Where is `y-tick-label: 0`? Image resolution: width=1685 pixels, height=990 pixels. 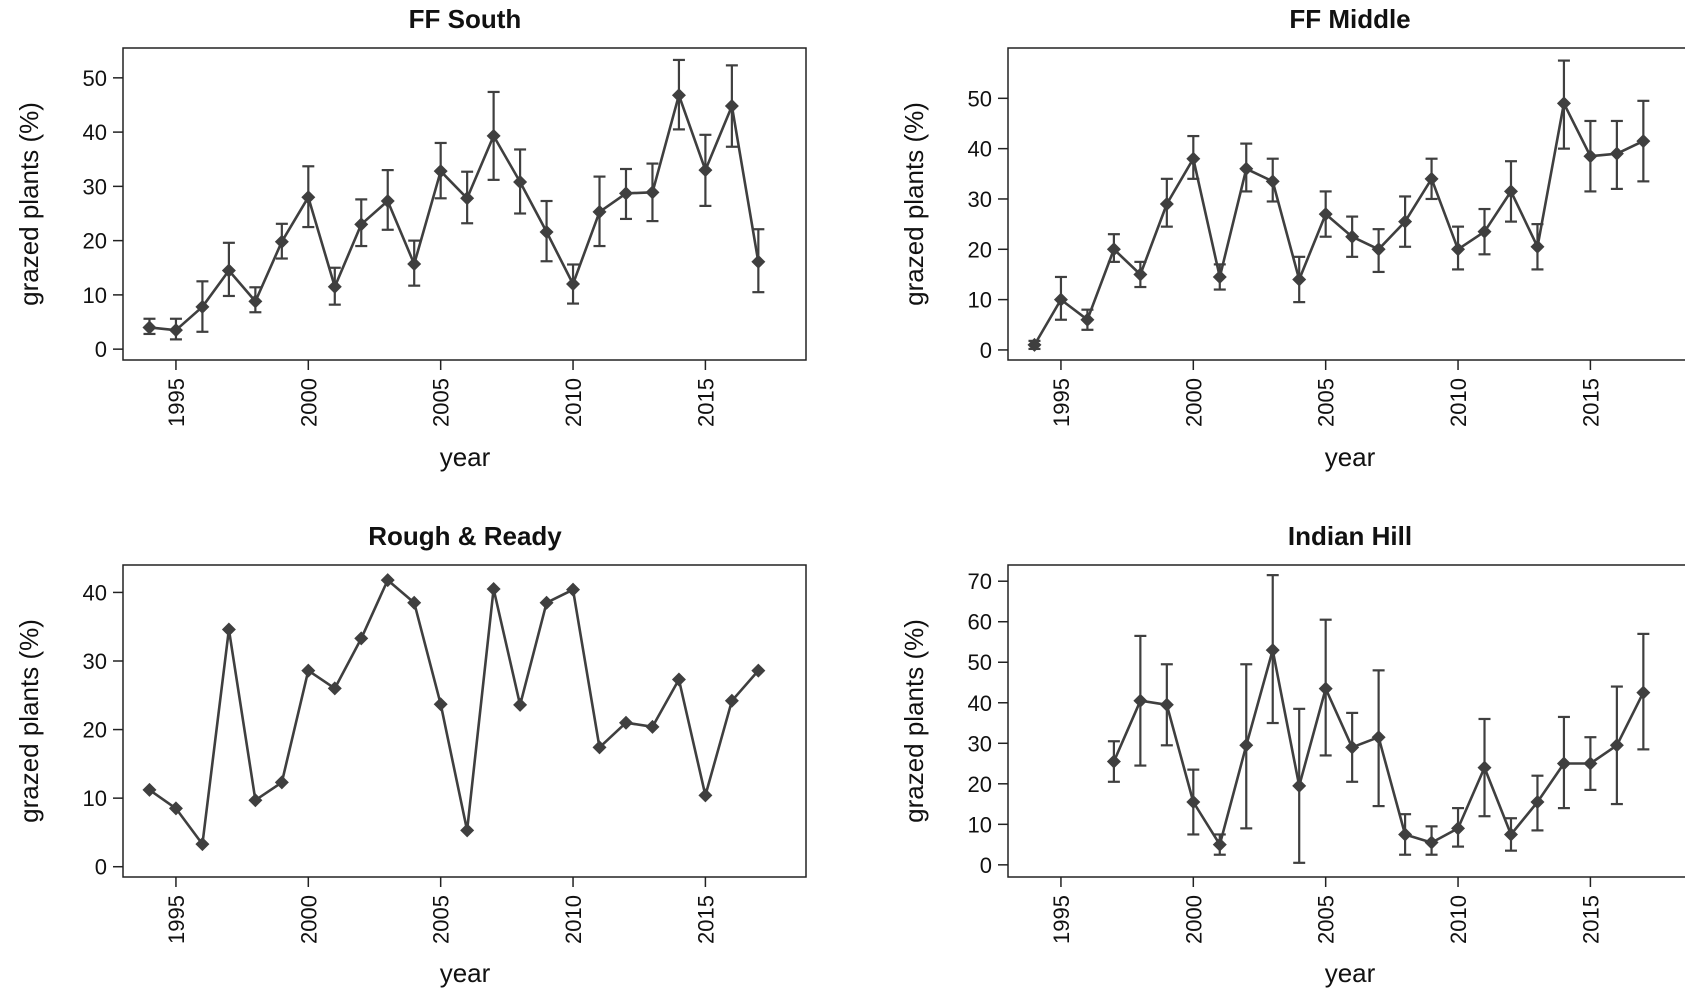
y-tick-label: 0 is located at coordinates (101, 349).